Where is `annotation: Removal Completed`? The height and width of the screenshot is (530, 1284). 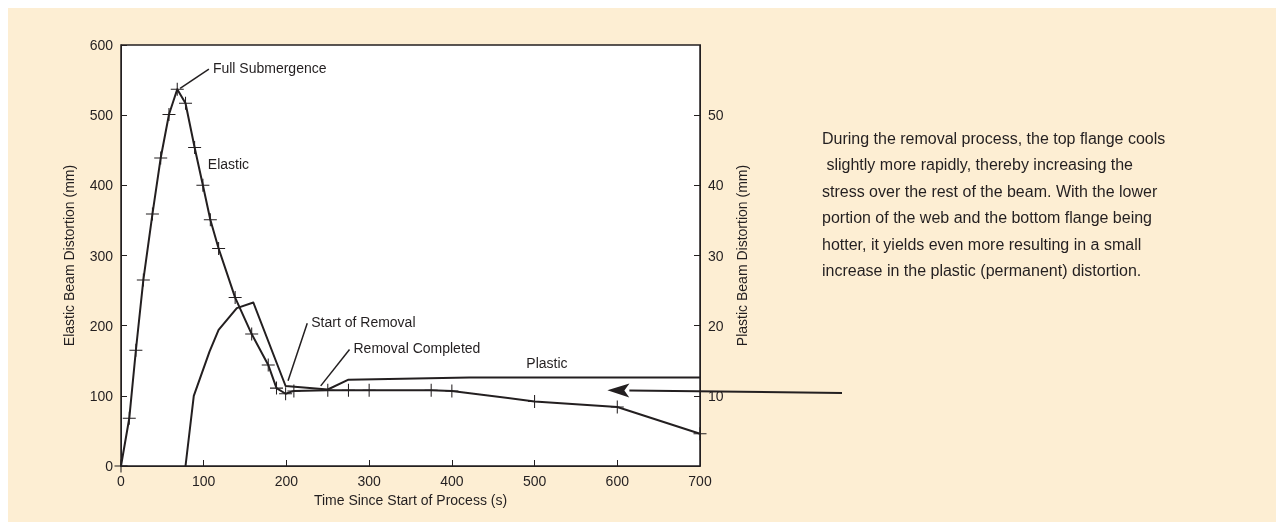
annotation: Removal Completed is located at coordinates (417, 348).